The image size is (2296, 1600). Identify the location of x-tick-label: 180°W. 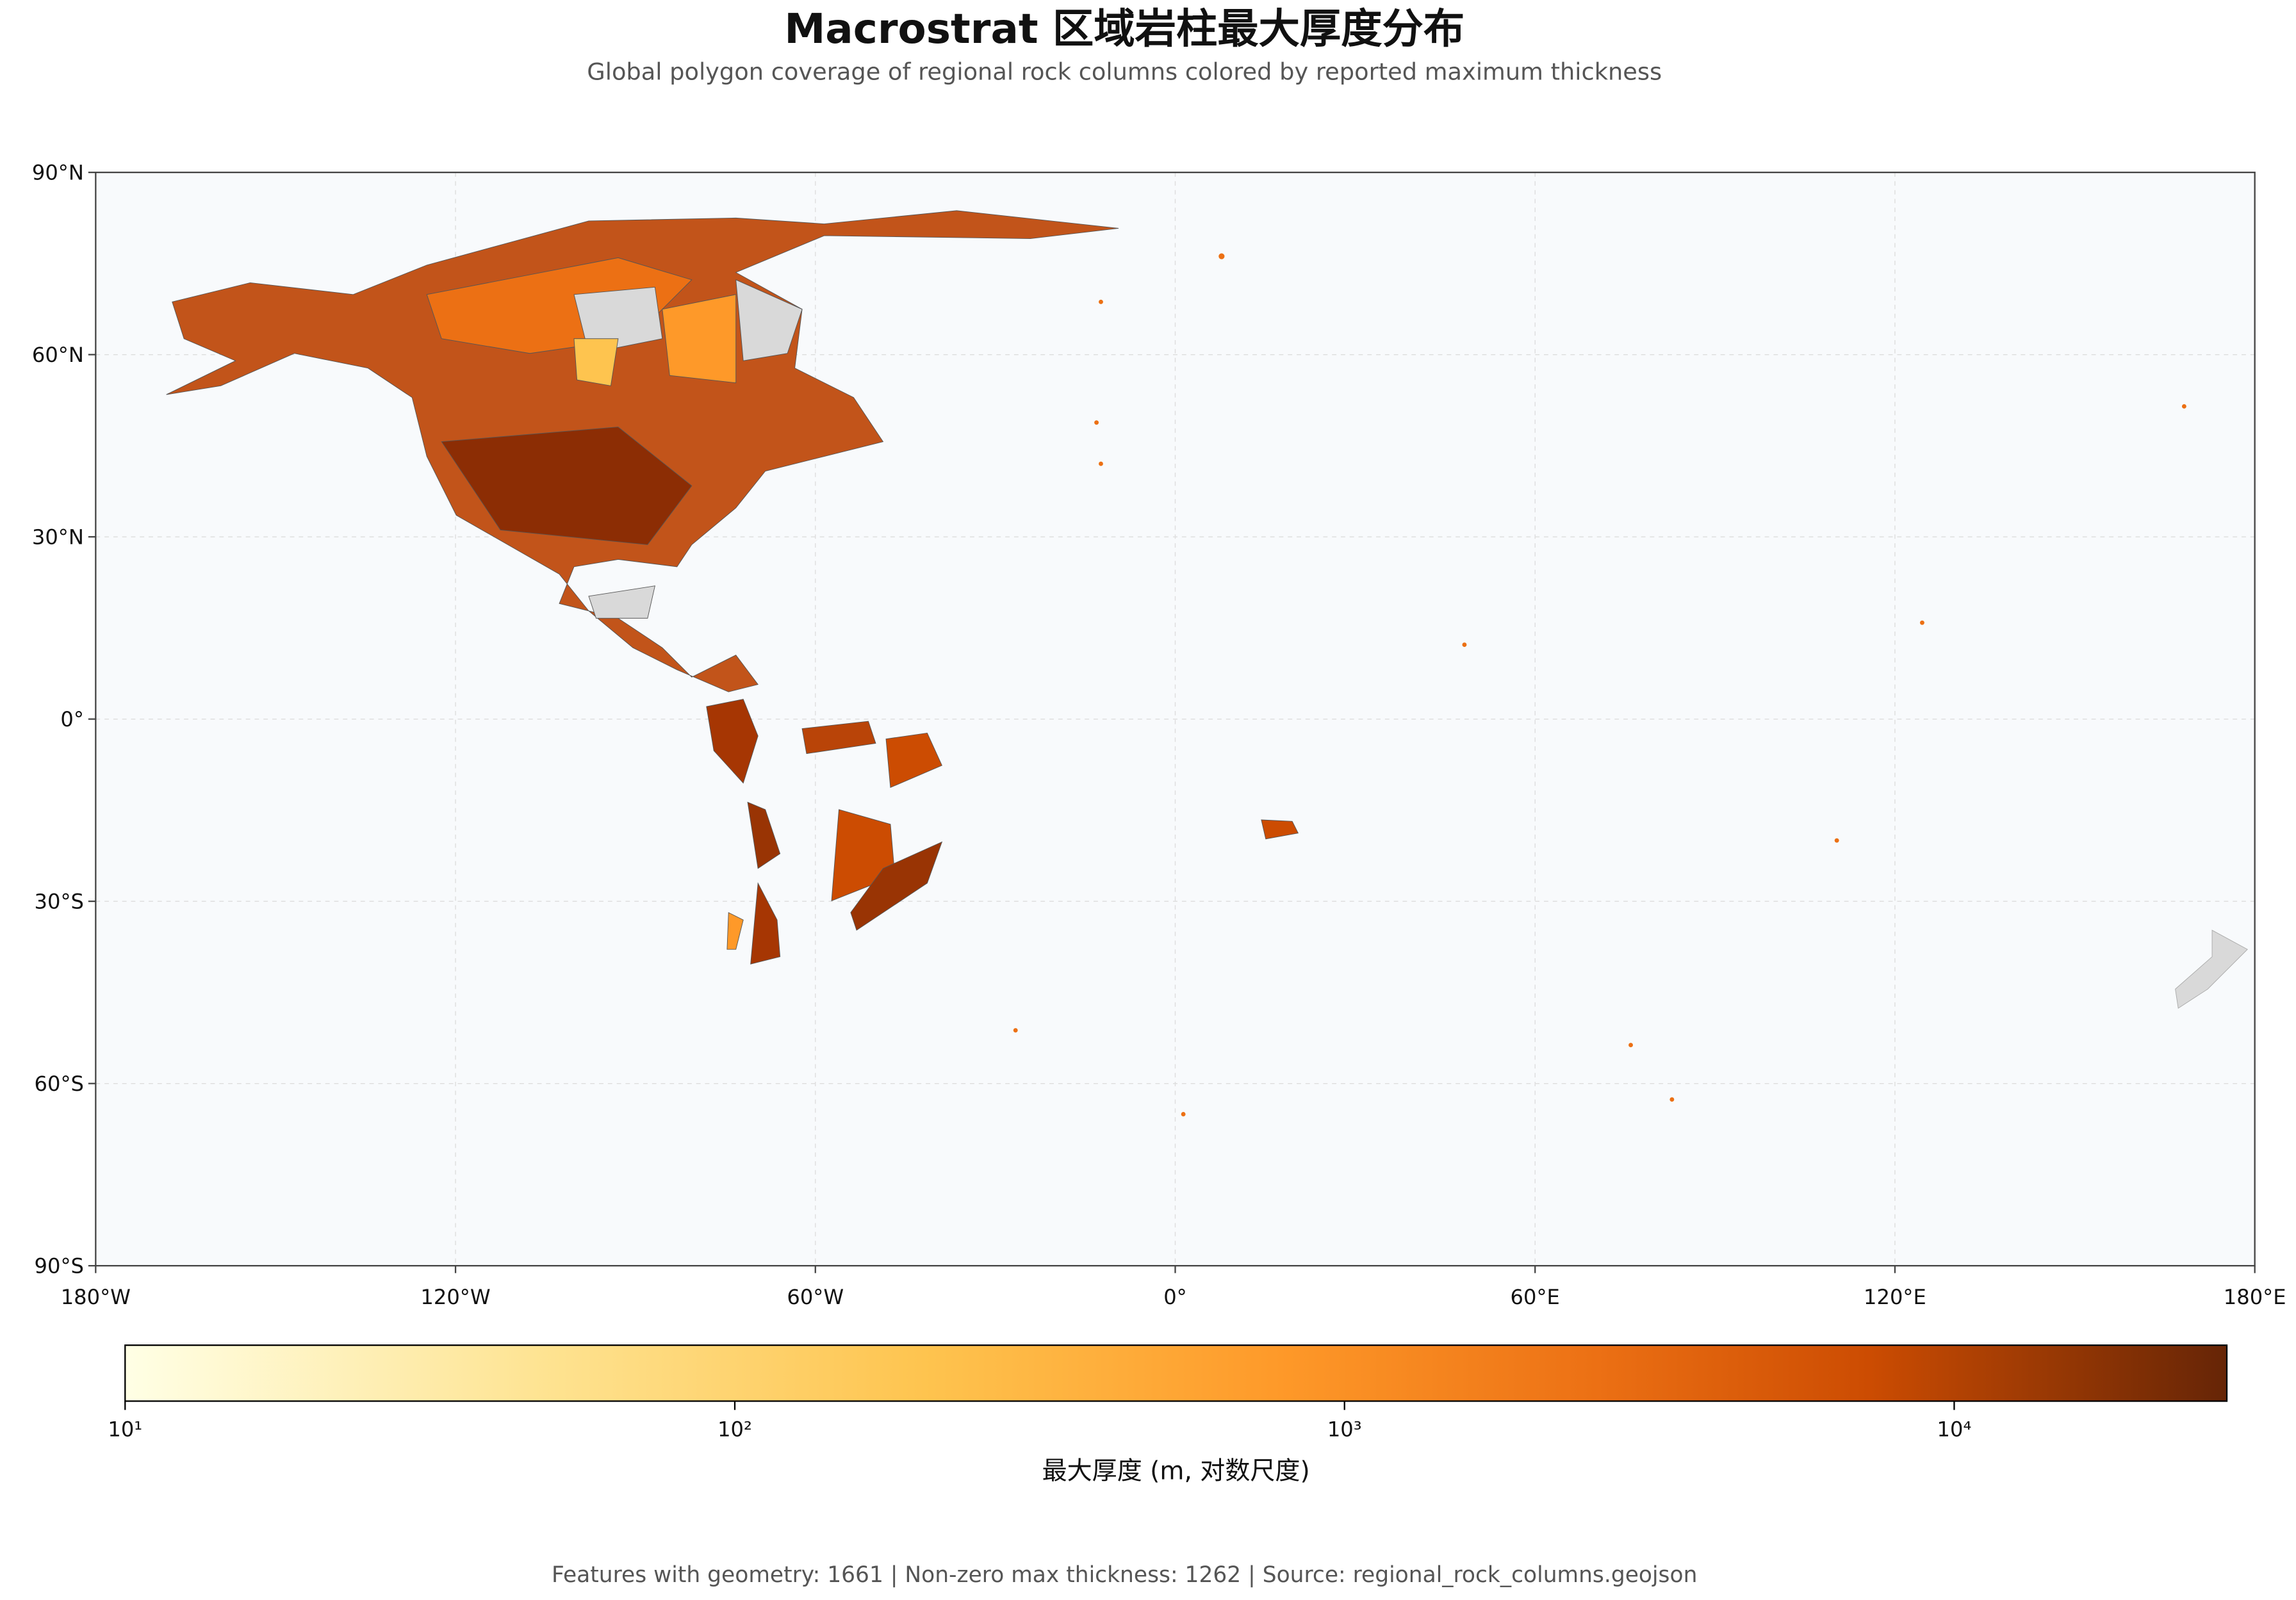
(96, 1297).